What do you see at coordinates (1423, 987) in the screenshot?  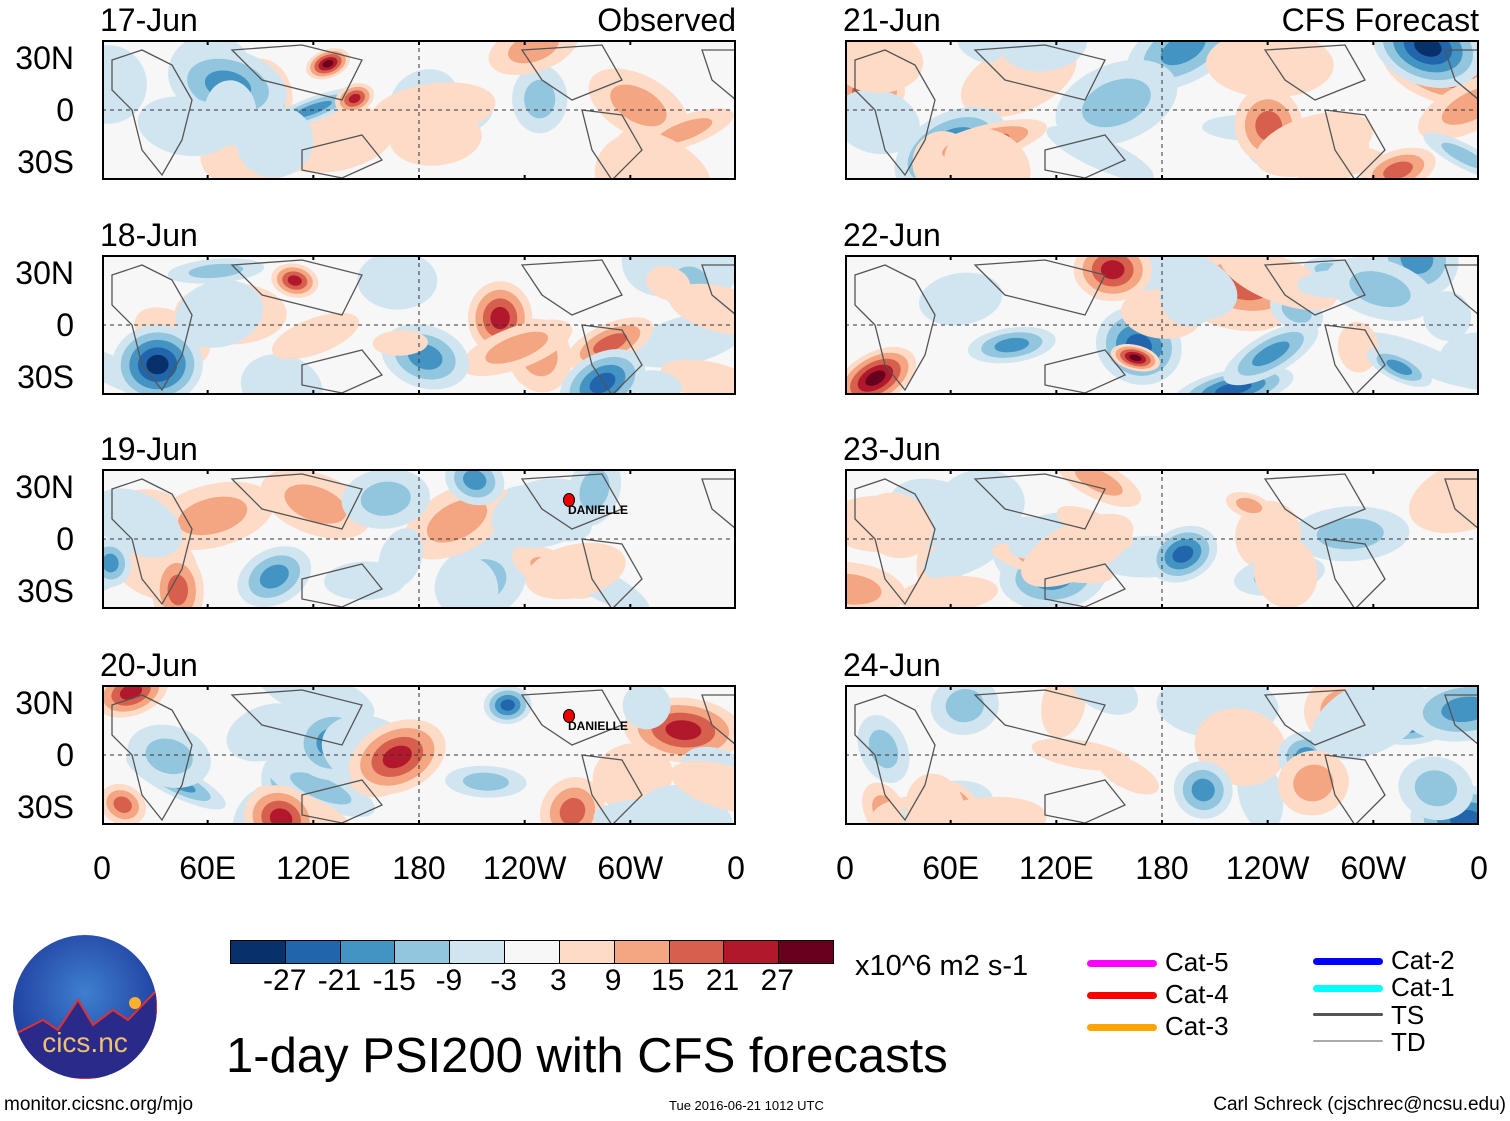 I see `legend-label: Cat-1` at bounding box center [1423, 987].